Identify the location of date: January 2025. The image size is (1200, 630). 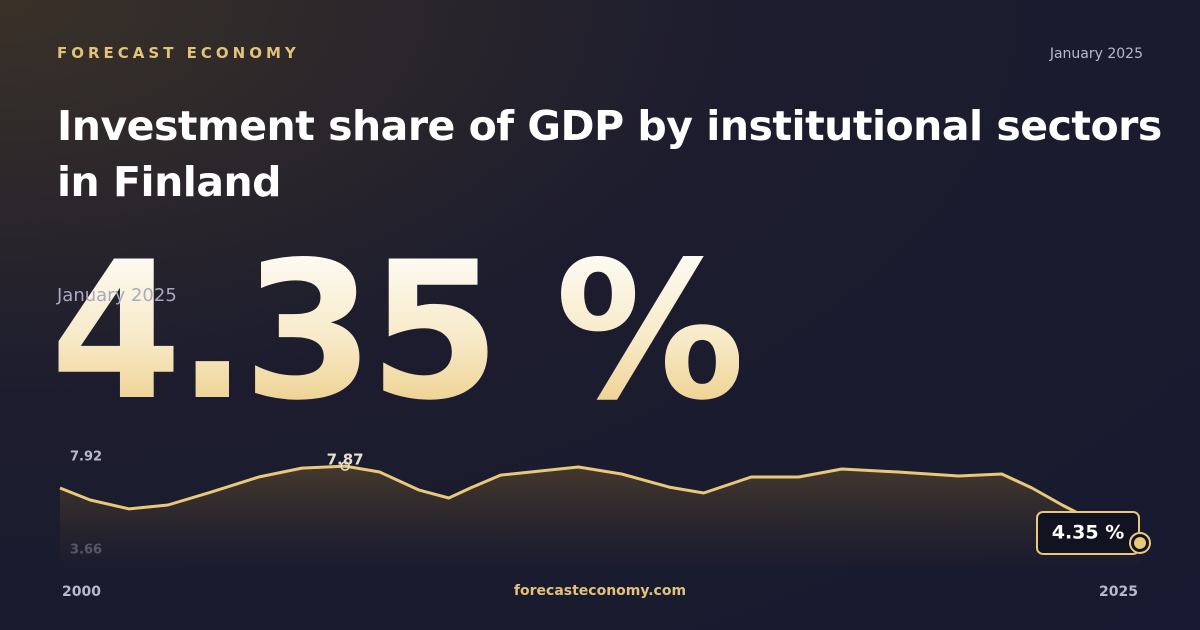
(1096, 54).